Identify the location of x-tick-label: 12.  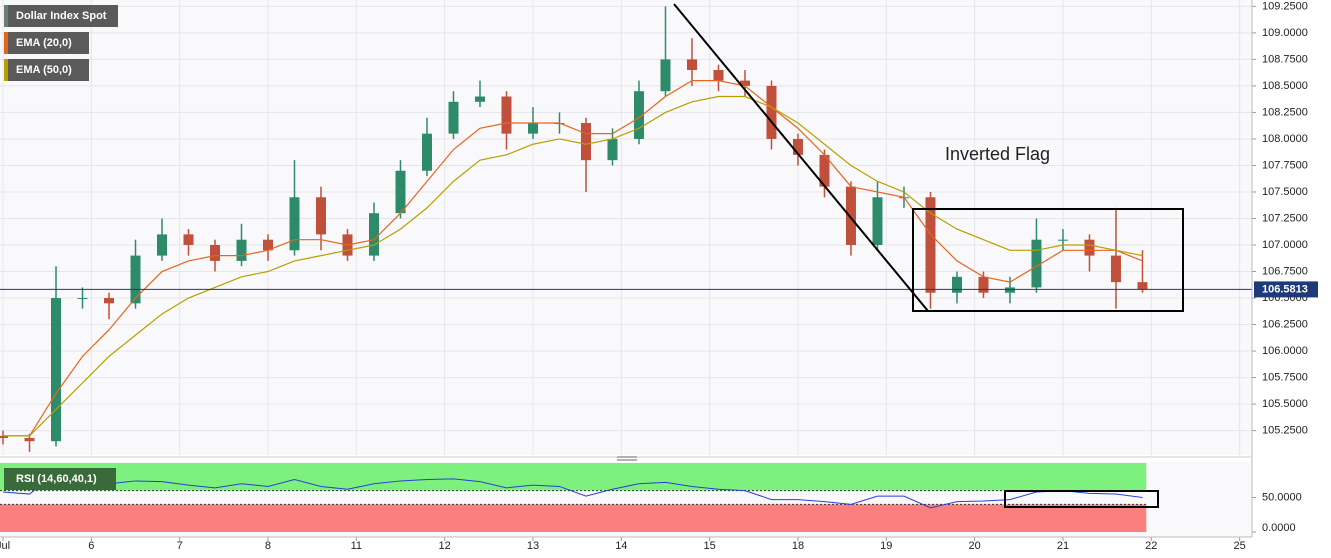
(445, 546).